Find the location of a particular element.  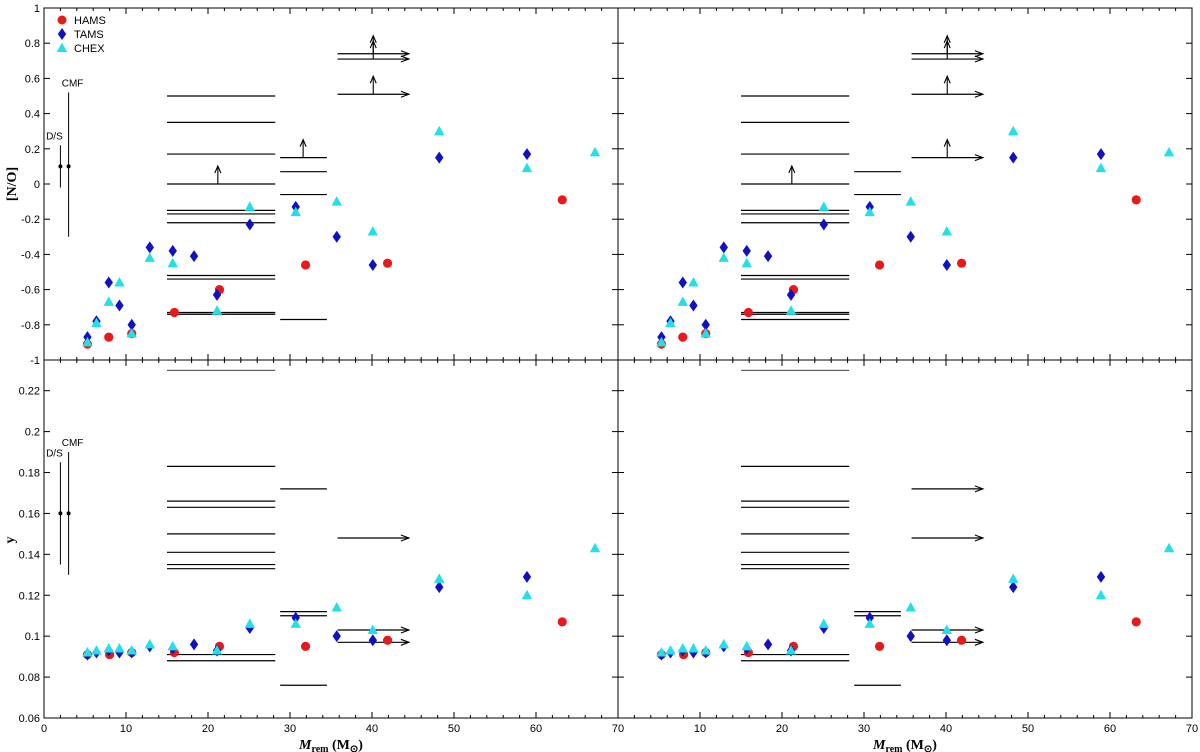

y-axis-title-y: y is located at coordinates (10, 540).